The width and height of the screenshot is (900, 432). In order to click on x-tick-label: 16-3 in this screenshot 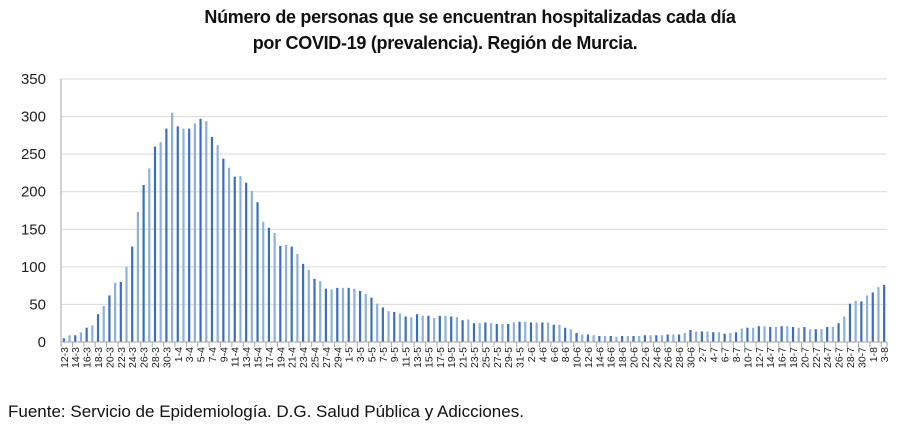, I will do `click(88, 357)`.